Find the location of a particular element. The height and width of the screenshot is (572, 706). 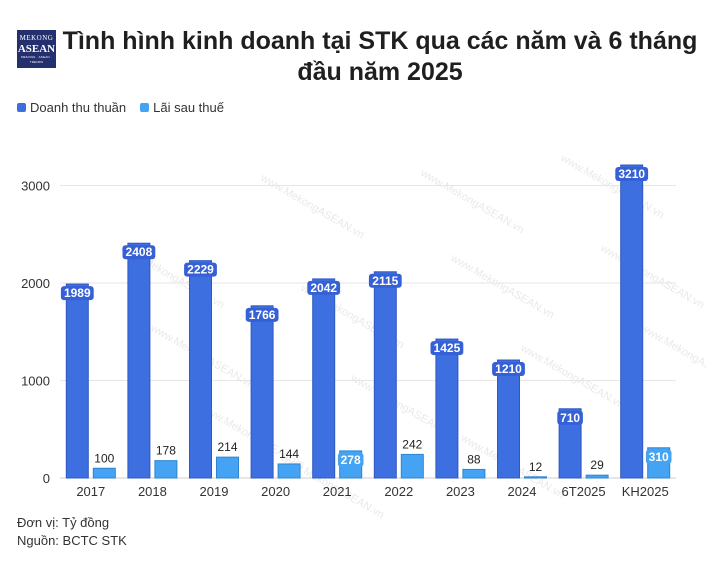

legend-swatch-profit is located at coordinates (145, 107).